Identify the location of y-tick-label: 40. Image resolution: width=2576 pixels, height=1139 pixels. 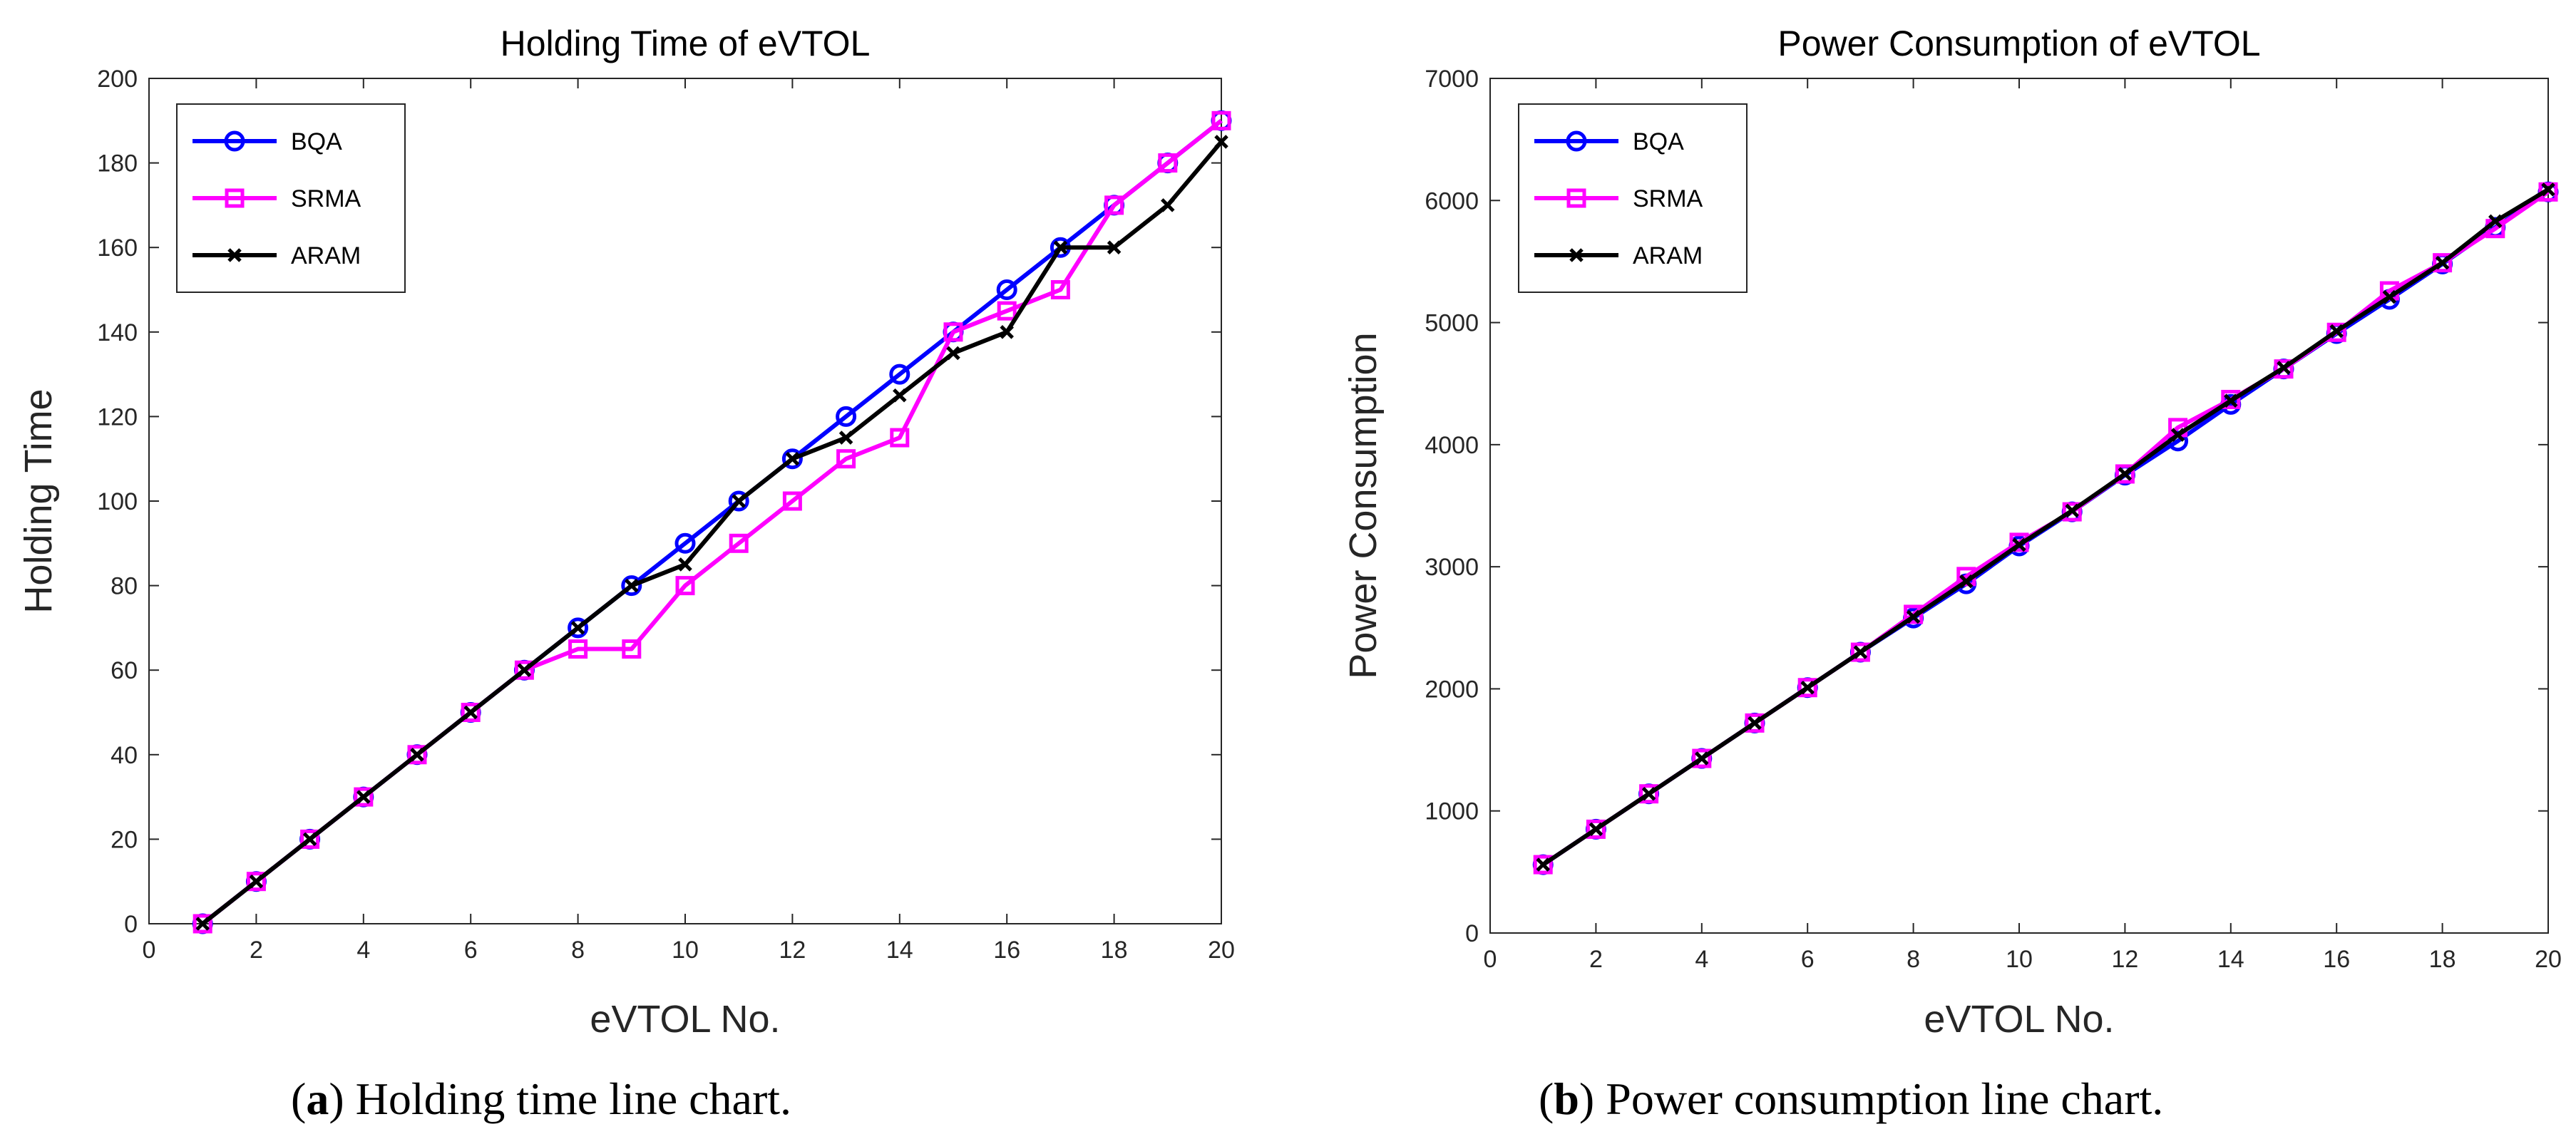
(124, 755).